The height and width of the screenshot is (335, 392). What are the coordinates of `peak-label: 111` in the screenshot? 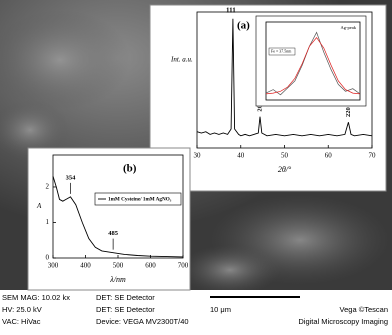 It's located at (231, 10).